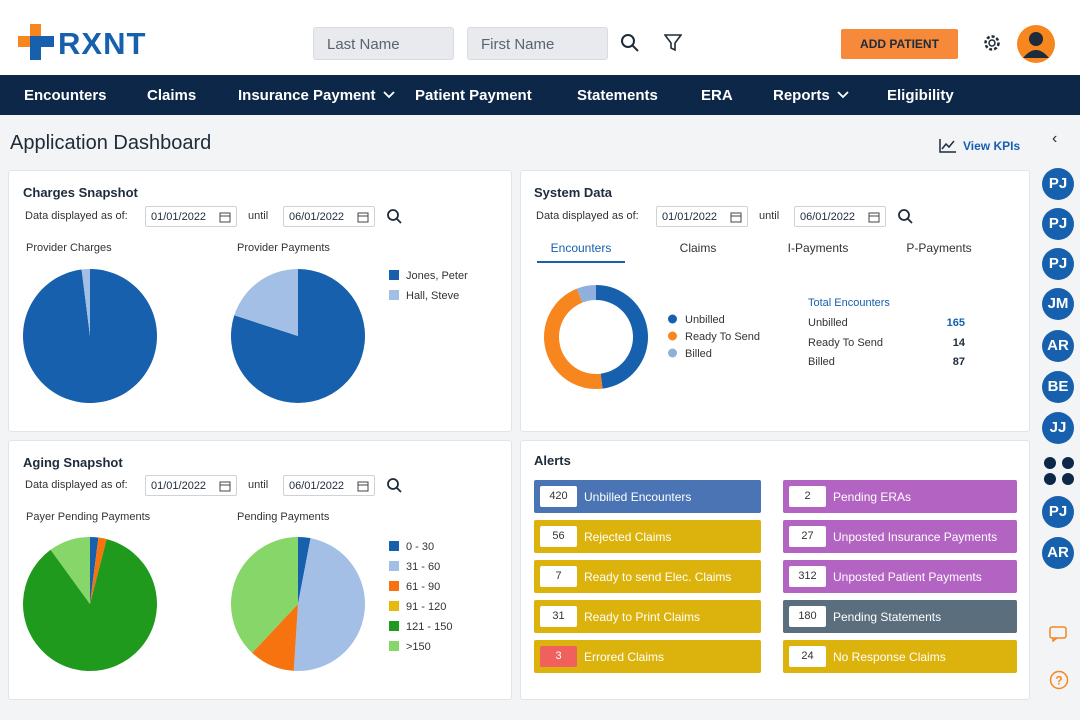 The image size is (1080, 720). Describe the element at coordinates (317, 95) in the screenshot. I see `nav-item: Insurance Payment` at that location.